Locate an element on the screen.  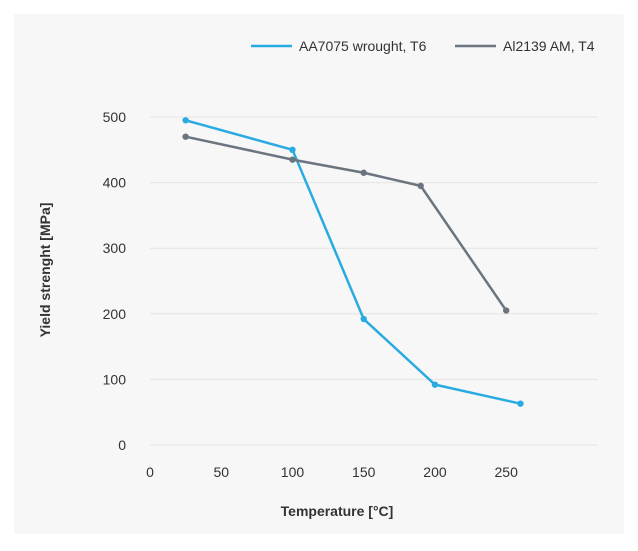
y-tick-label: 300 is located at coordinates (115, 248).